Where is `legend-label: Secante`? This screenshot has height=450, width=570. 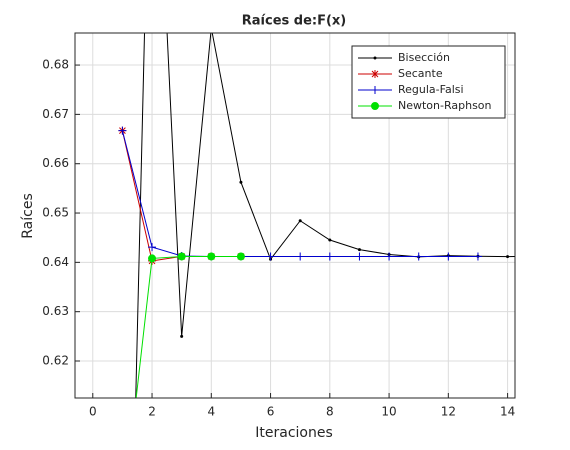 legend-label: Secante is located at coordinates (420, 73).